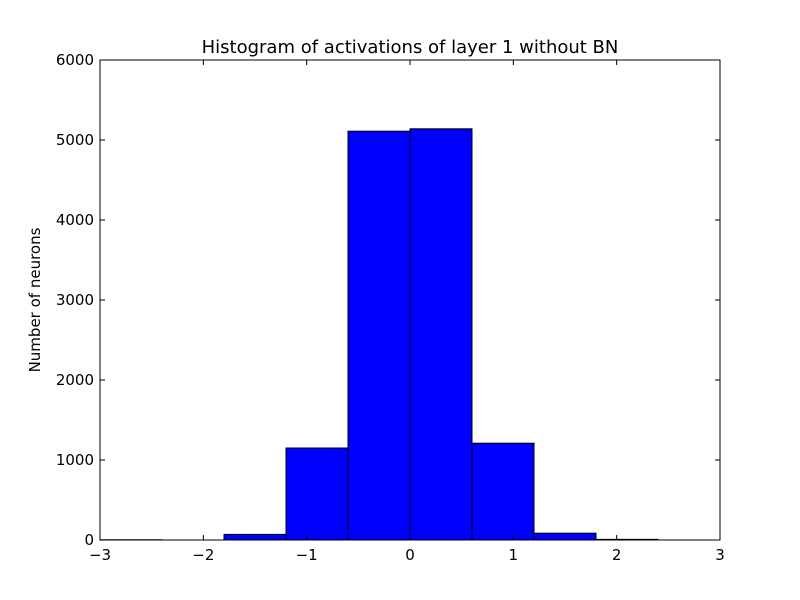 The width and height of the screenshot is (800, 600). What do you see at coordinates (307, 555) in the screenshot?
I see `x-tick-label-2: −1` at bounding box center [307, 555].